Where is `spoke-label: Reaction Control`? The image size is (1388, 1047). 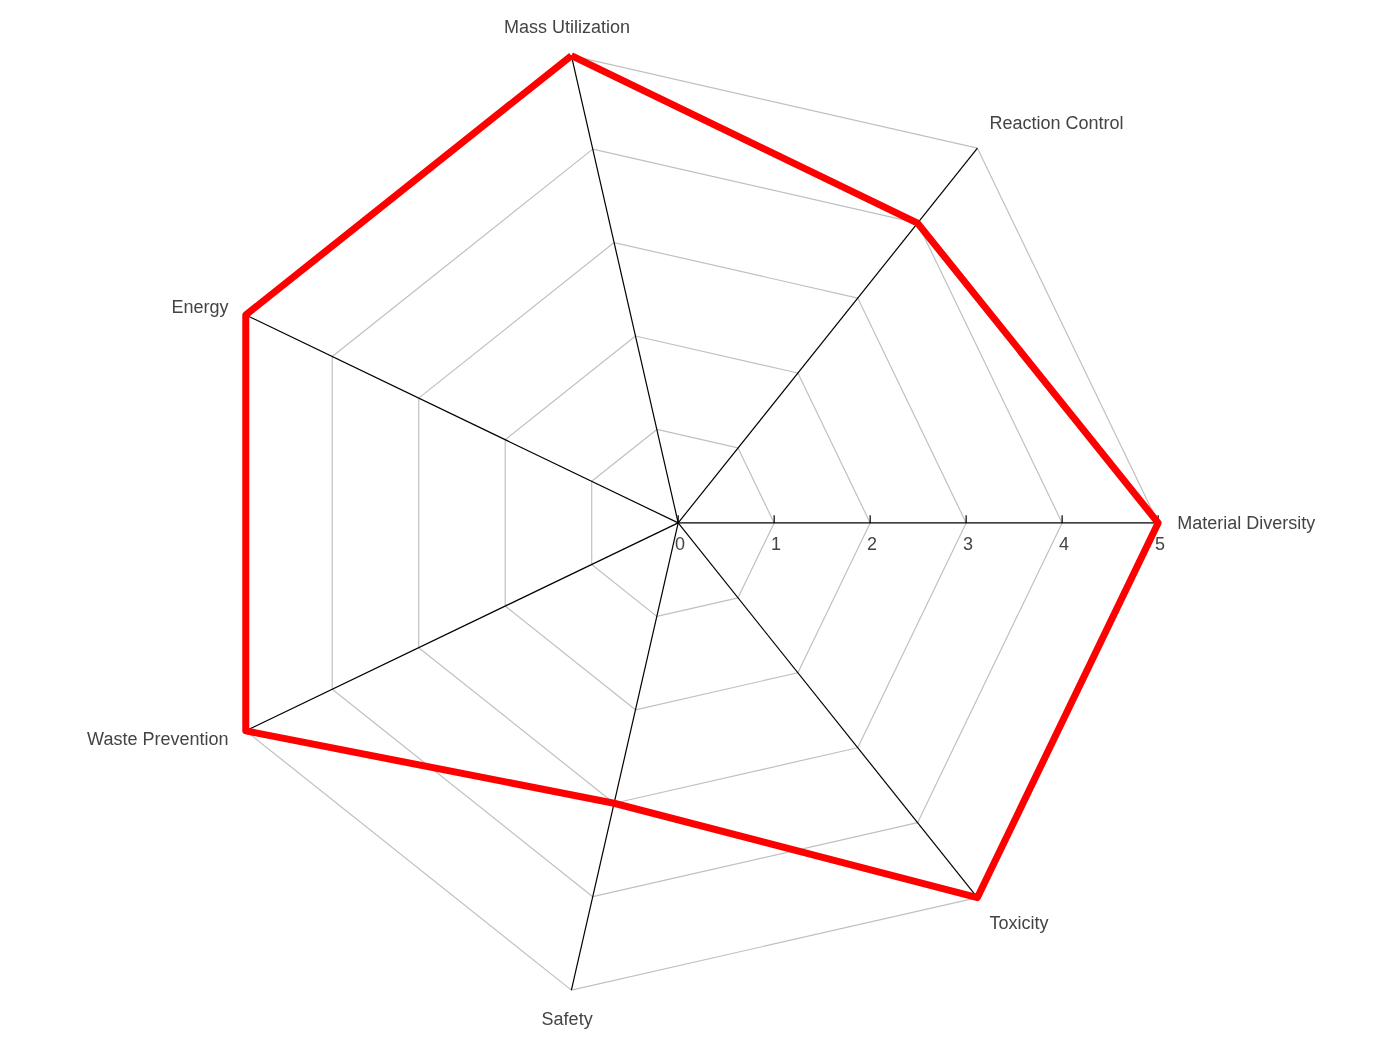
spoke-label: Reaction Control is located at coordinates (1056, 123).